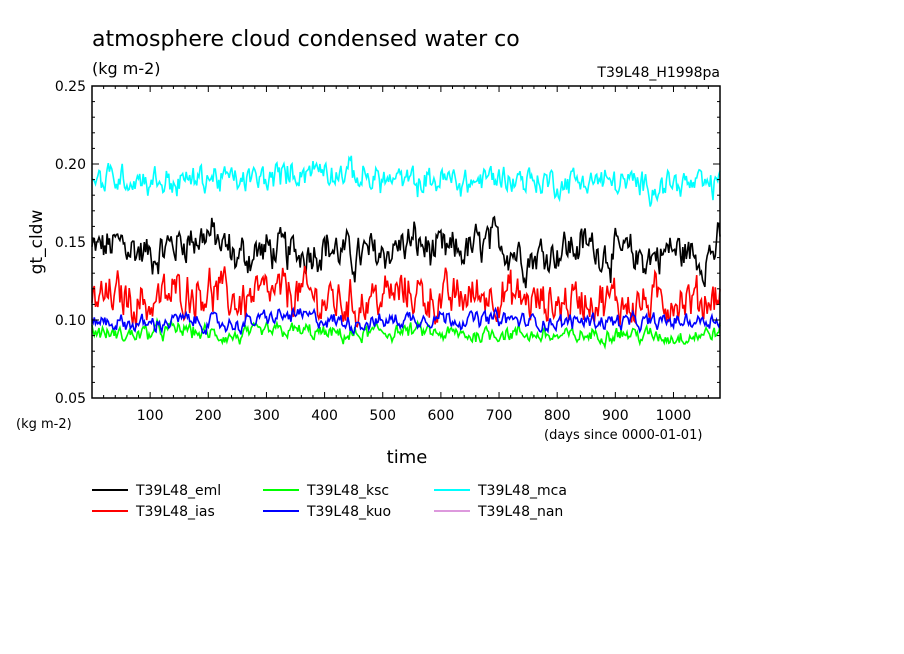  What do you see at coordinates (441, 416) in the screenshot?
I see `x-tick-label: 600` at bounding box center [441, 416].